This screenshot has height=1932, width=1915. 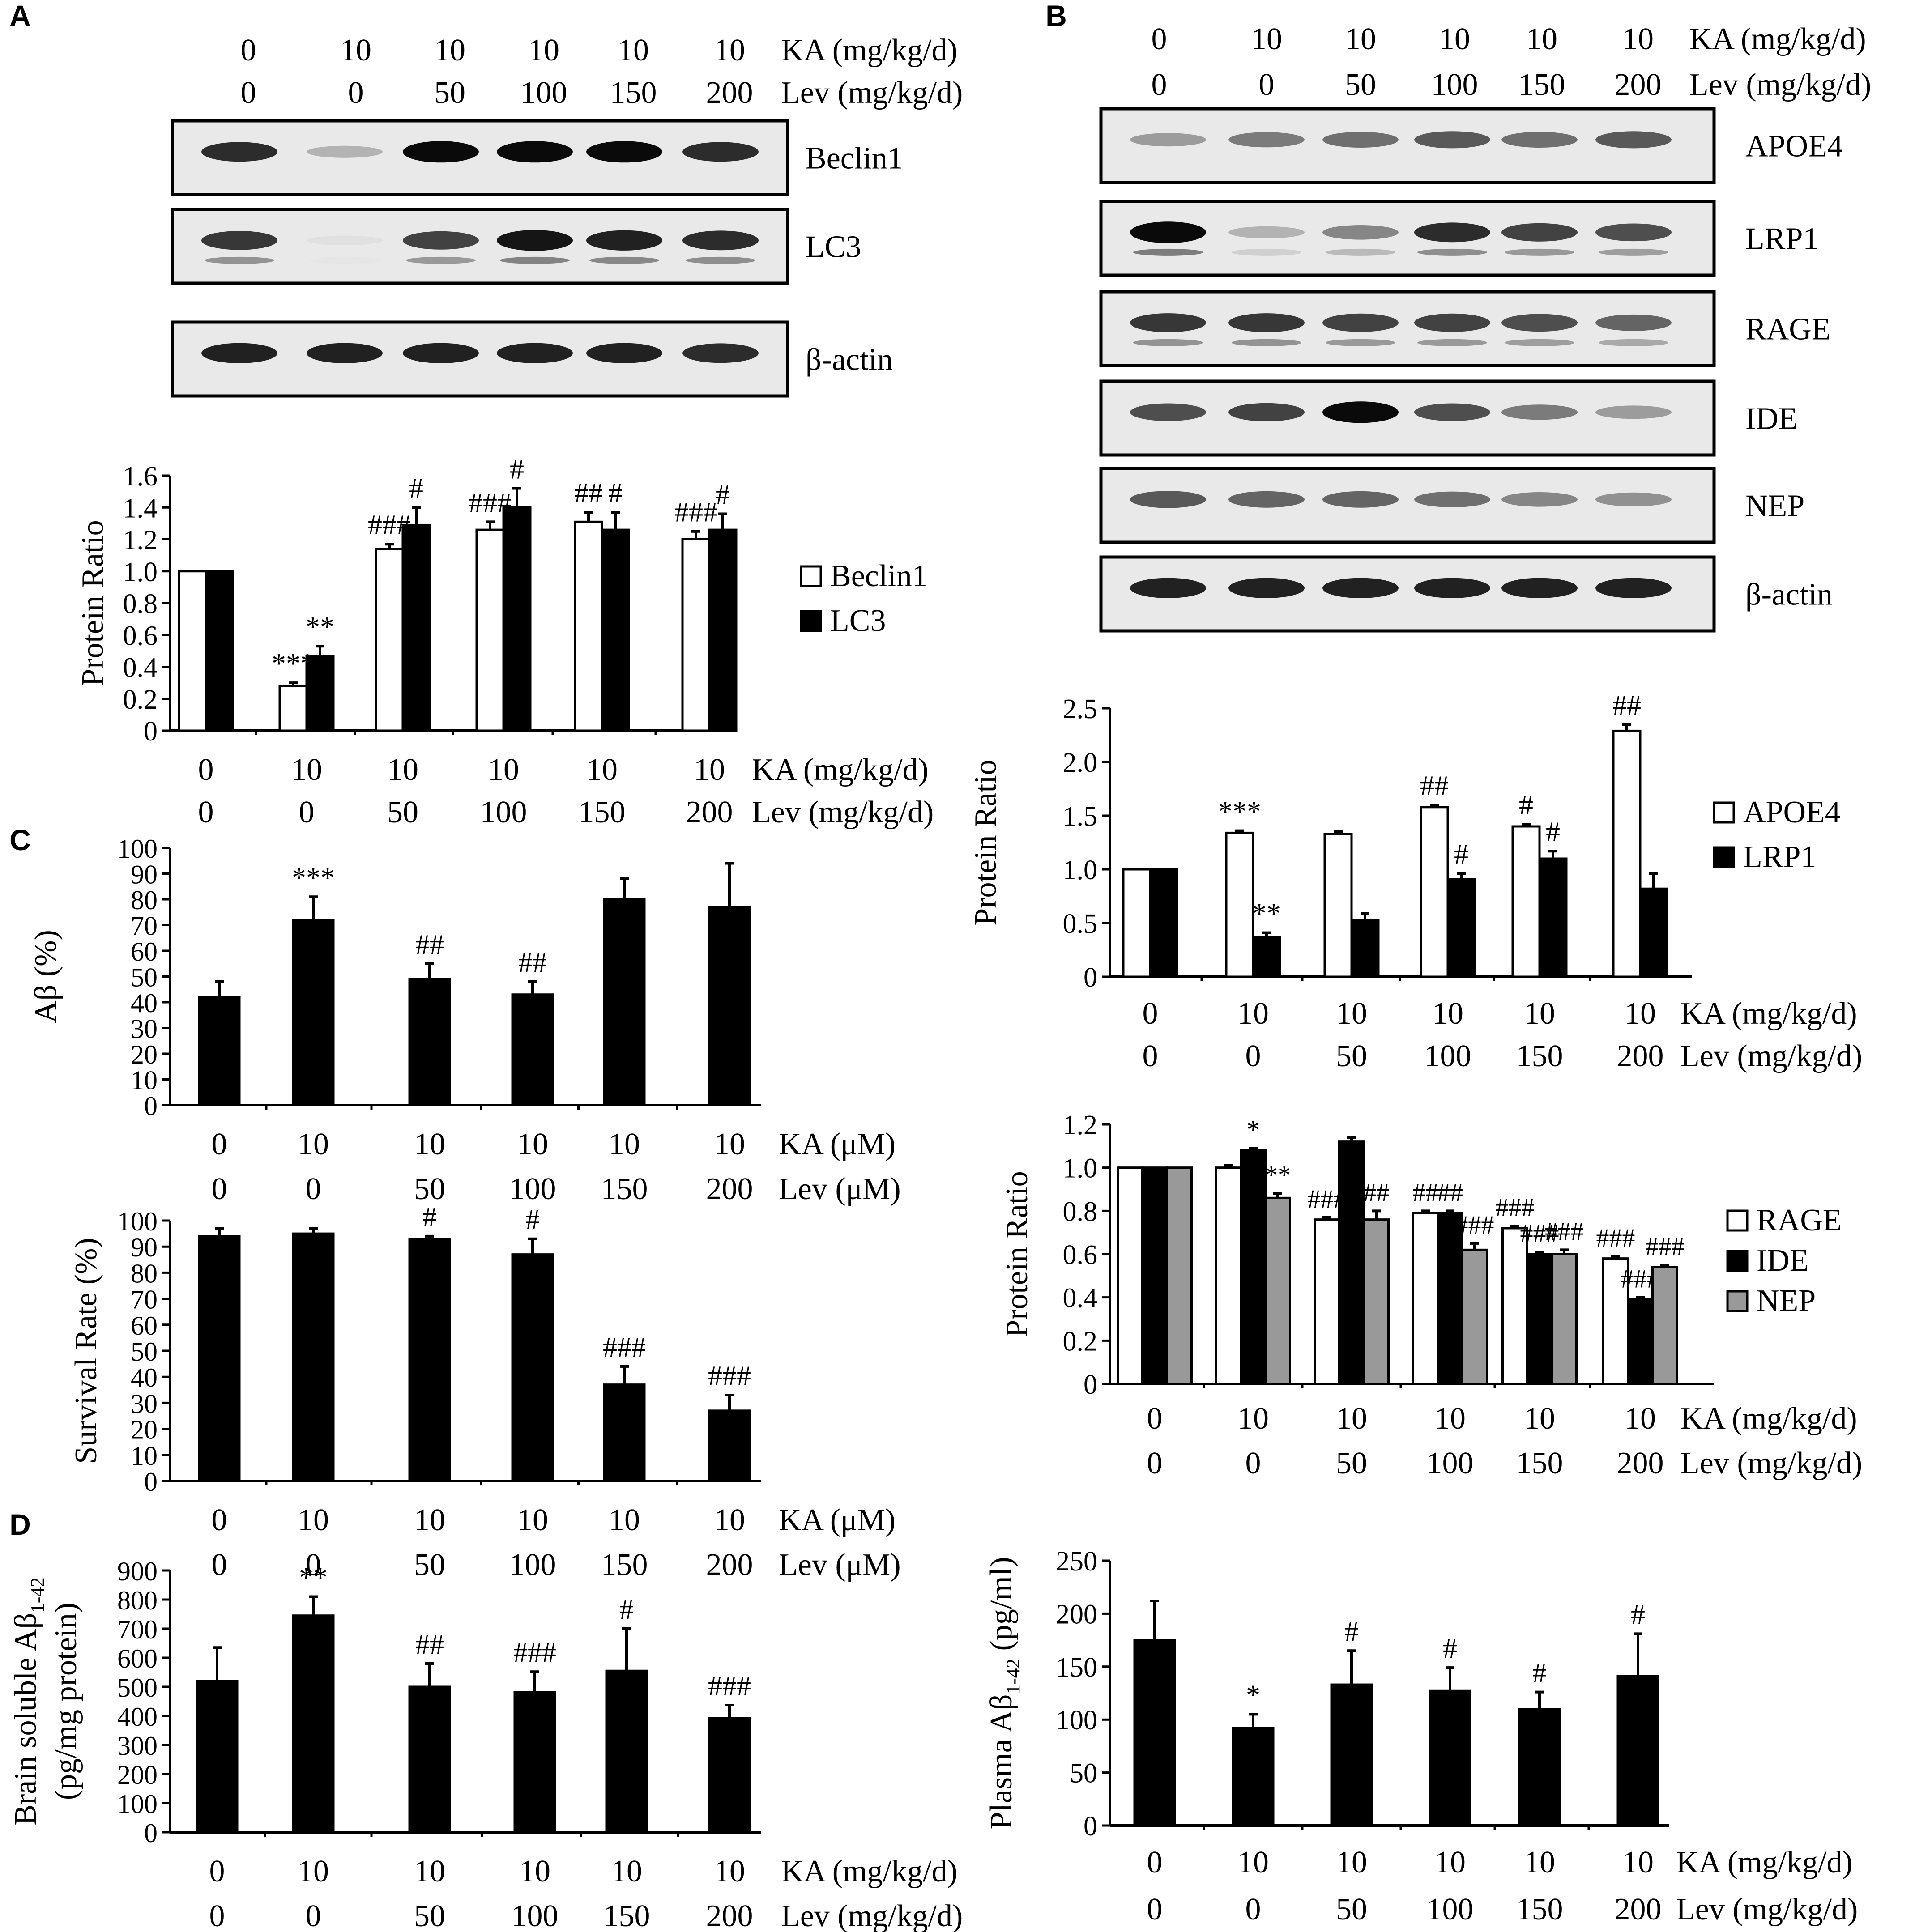 I want to click on blot-label-nep: NEP, so click(x=1774, y=506).